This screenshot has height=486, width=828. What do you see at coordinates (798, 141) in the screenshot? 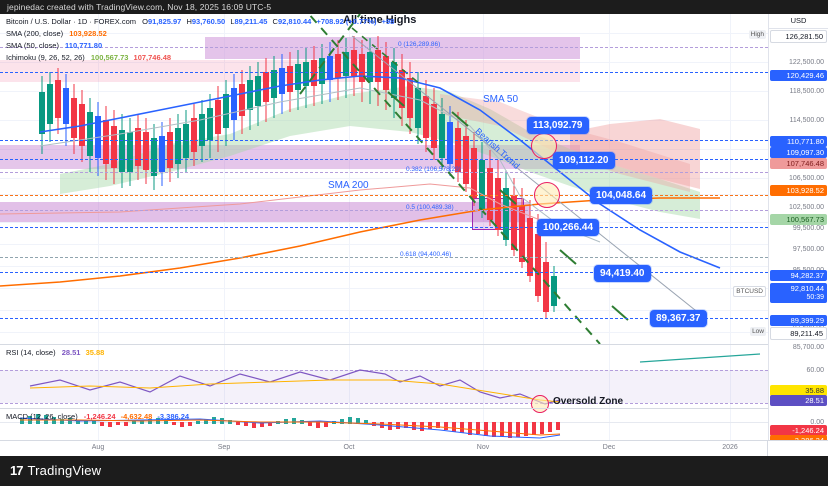
I see `price-badge-110771: 110,771.80` at bounding box center [798, 141].